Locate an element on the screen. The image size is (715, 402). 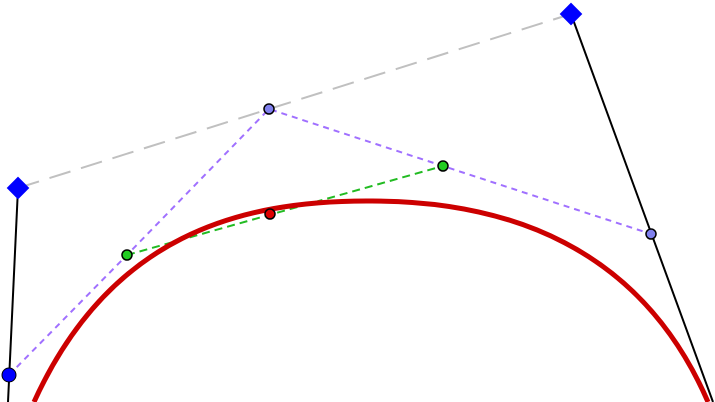
level1-point-right is located at coordinates (651, 234).